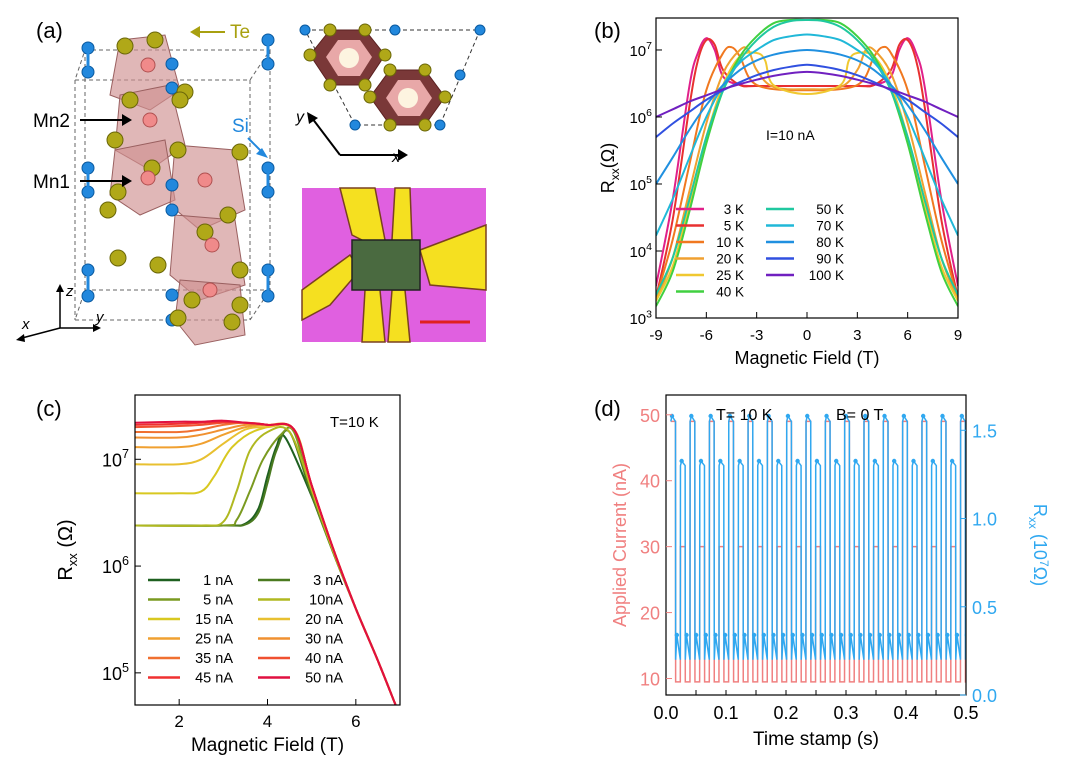 The width and height of the screenshot is (1066, 763). What do you see at coordinates (965, 713) in the screenshot?
I see `x-tick-label-d: 0.5` at bounding box center [965, 713].